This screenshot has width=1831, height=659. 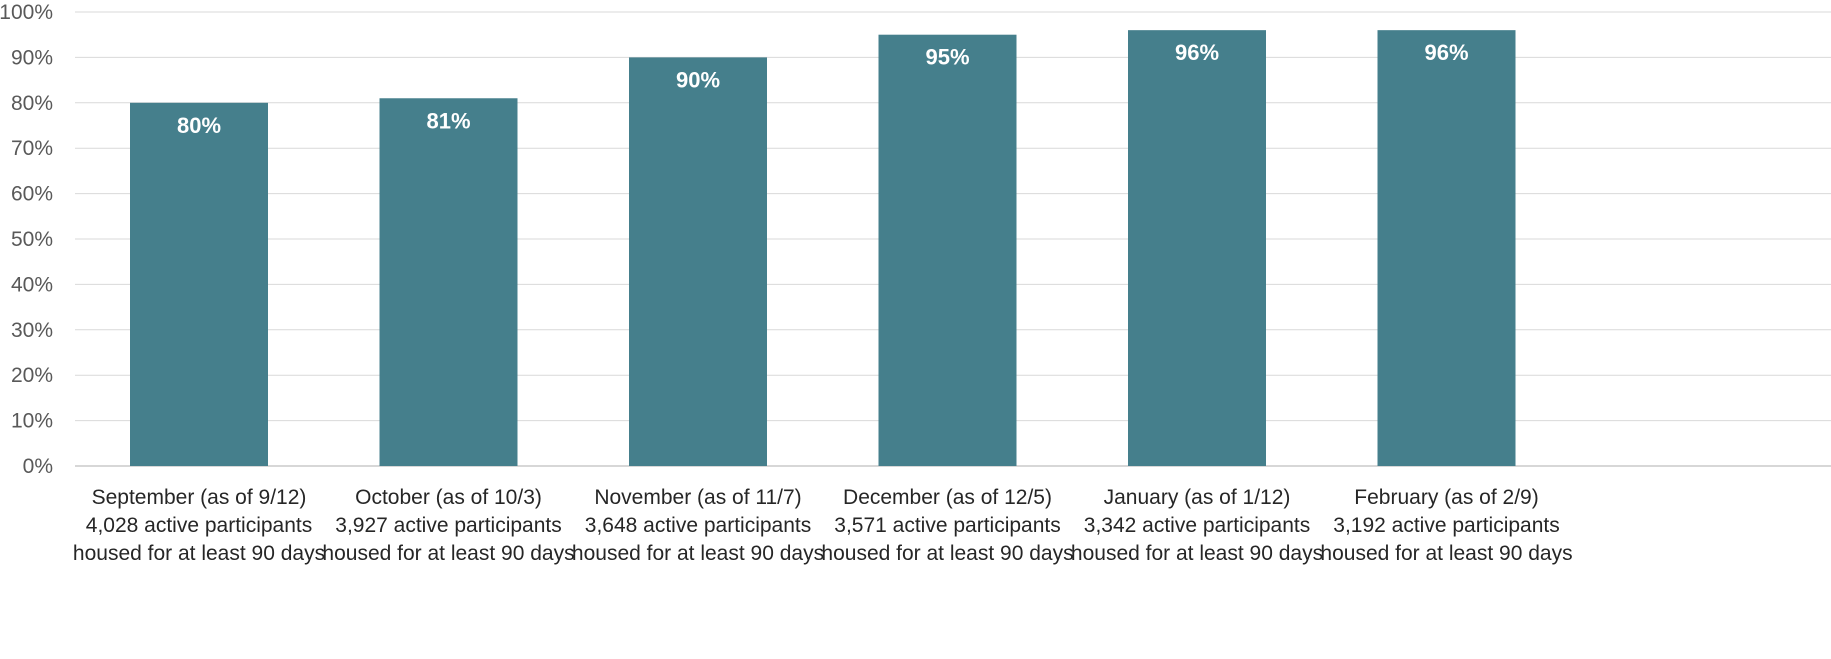 What do you see at coordinates (38, 466) in the screenshot?
I see `y-tick-label: 0%` at bounding box center [38, 466].